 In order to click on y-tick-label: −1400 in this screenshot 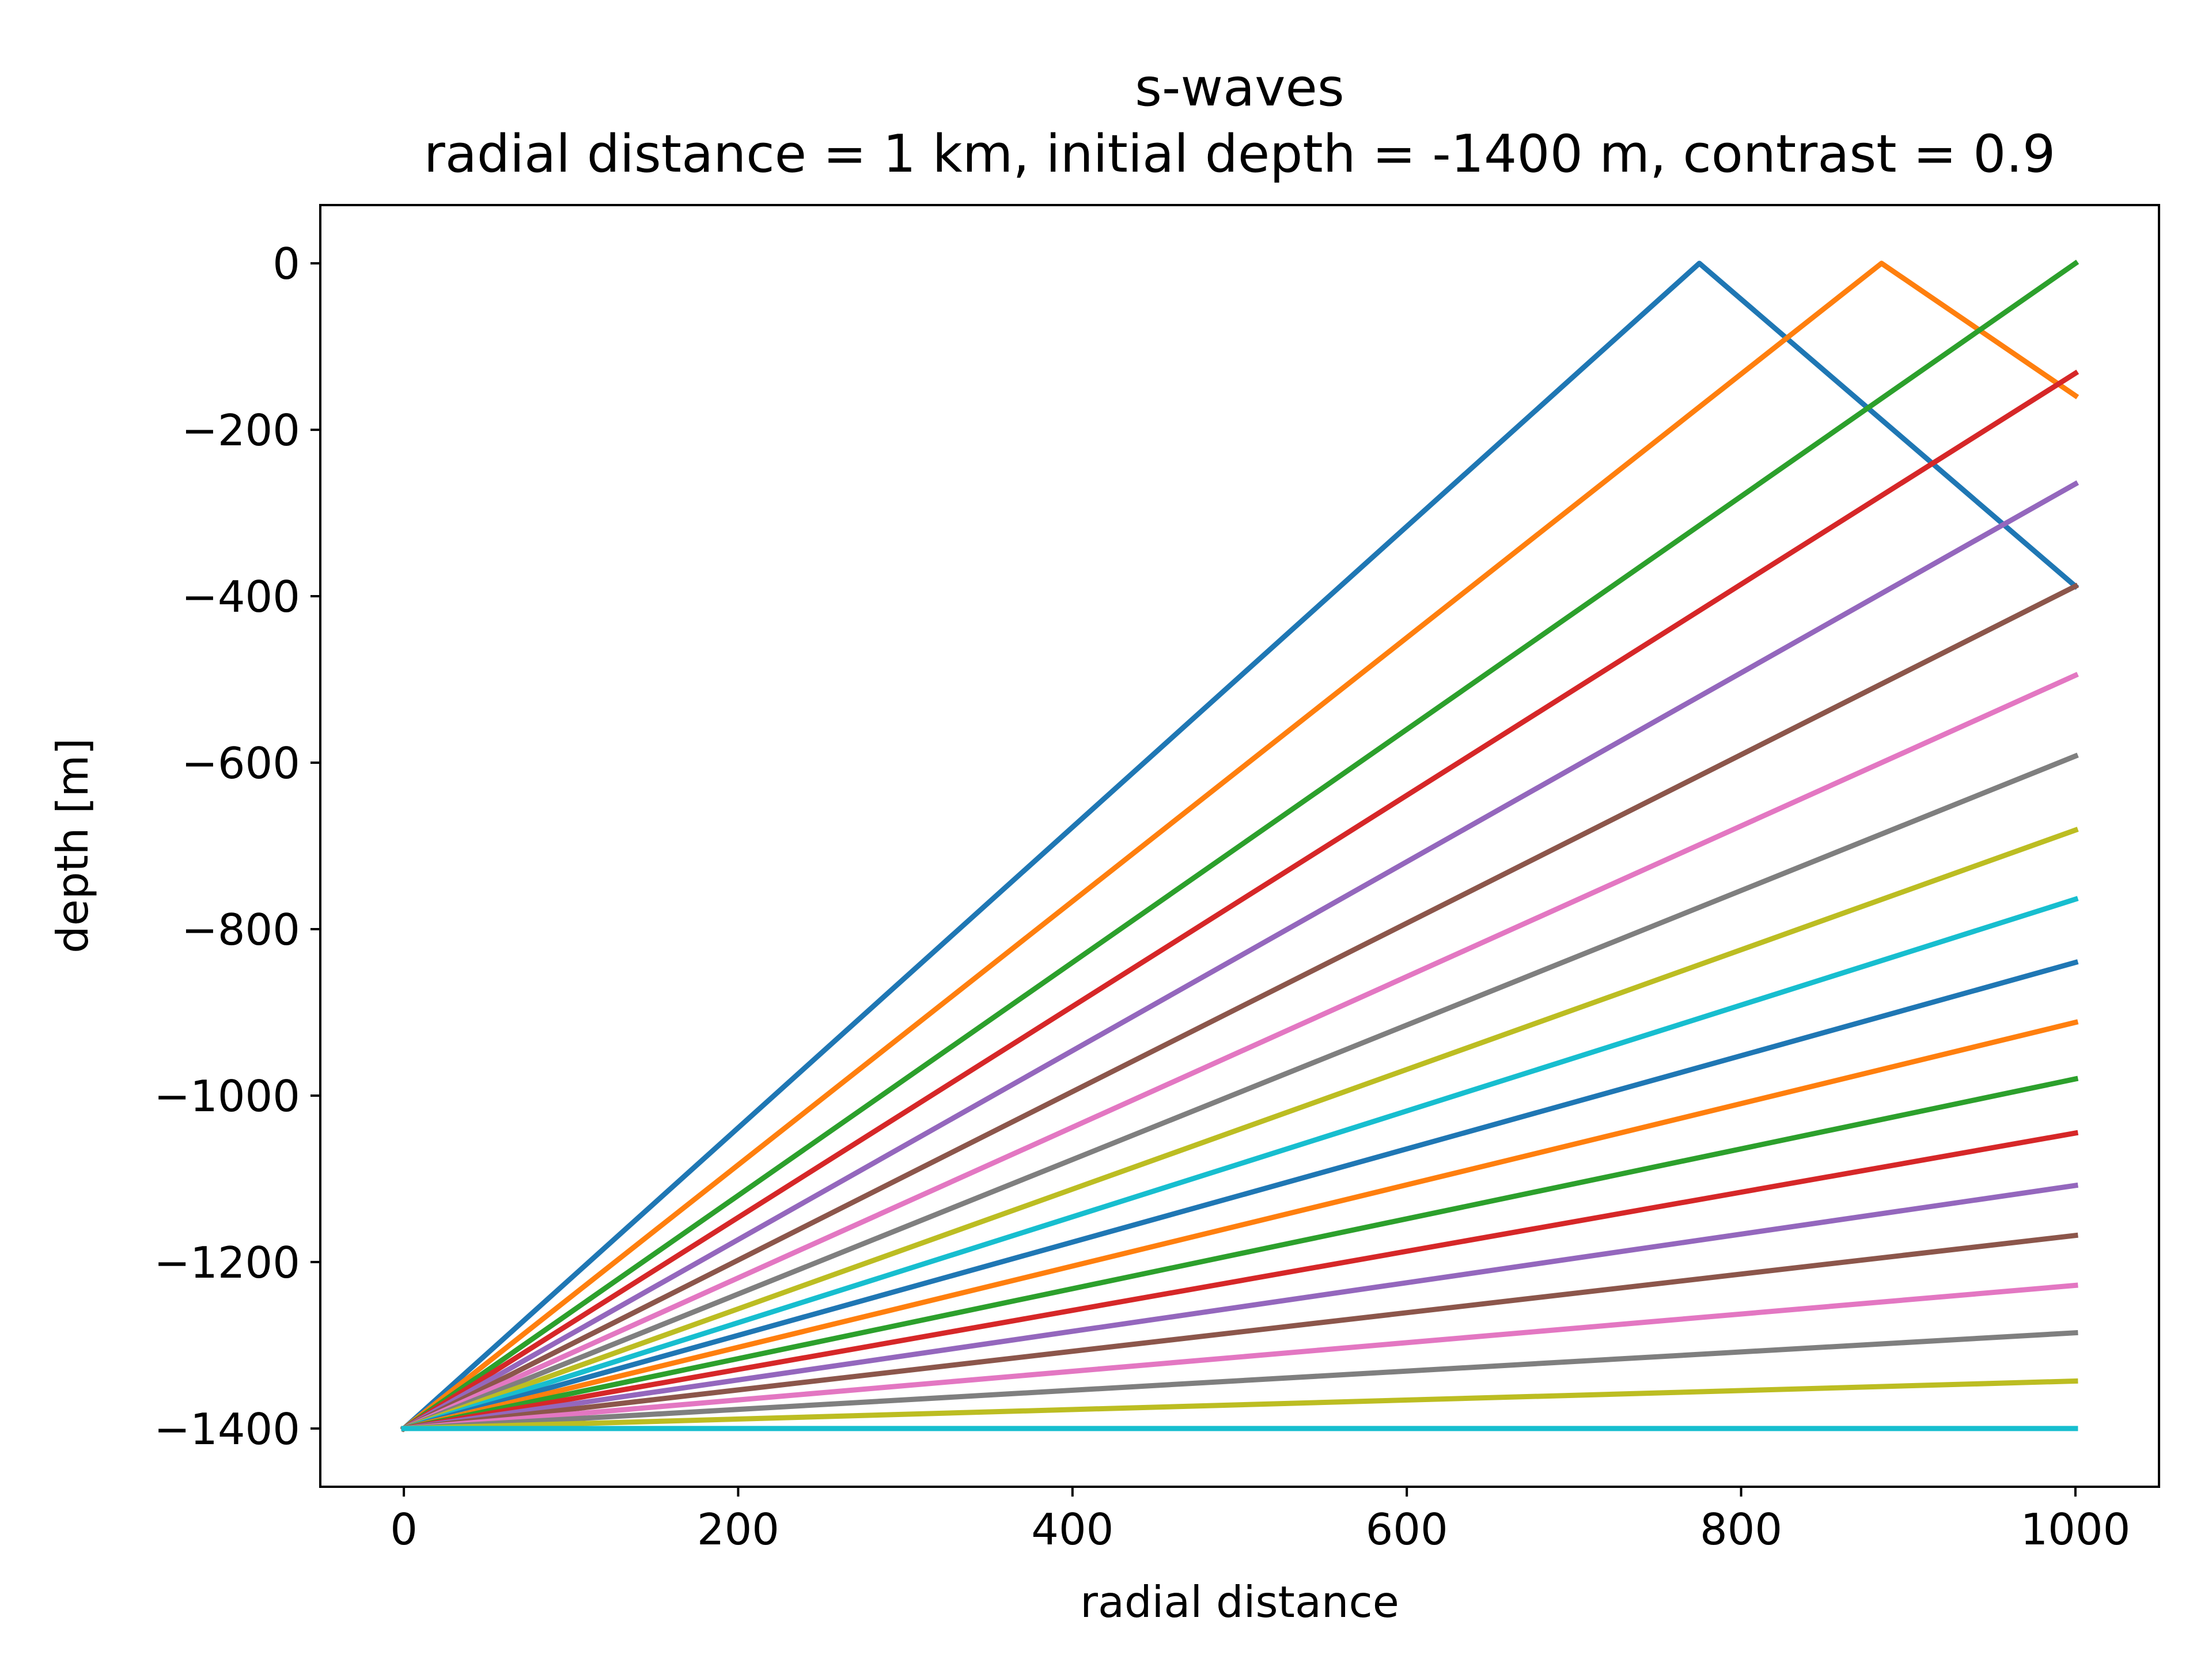, I will do `click(227, 1429)`.